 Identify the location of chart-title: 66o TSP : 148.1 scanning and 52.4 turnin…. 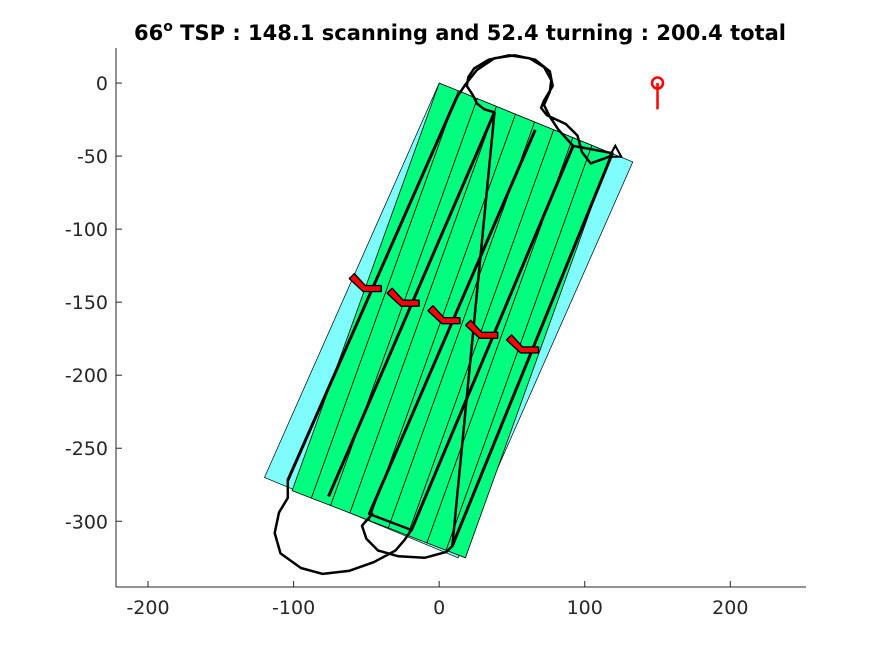
(460, 32).